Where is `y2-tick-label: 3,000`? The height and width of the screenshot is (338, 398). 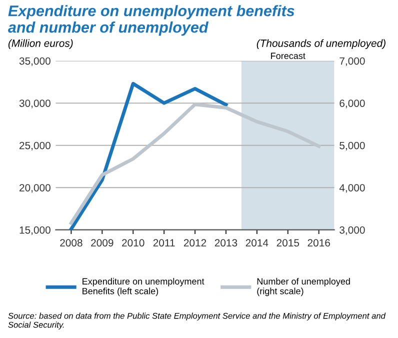 y2-tick-label: 3,000 is located at coordinates (352, 230).